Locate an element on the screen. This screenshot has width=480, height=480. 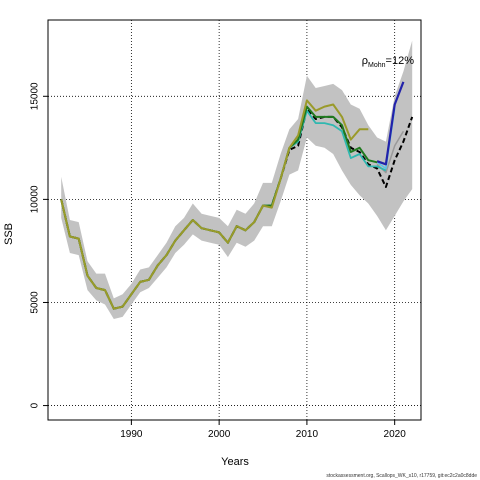
y-tick-label-5000: 5000 is located at coordinates (35, 302).